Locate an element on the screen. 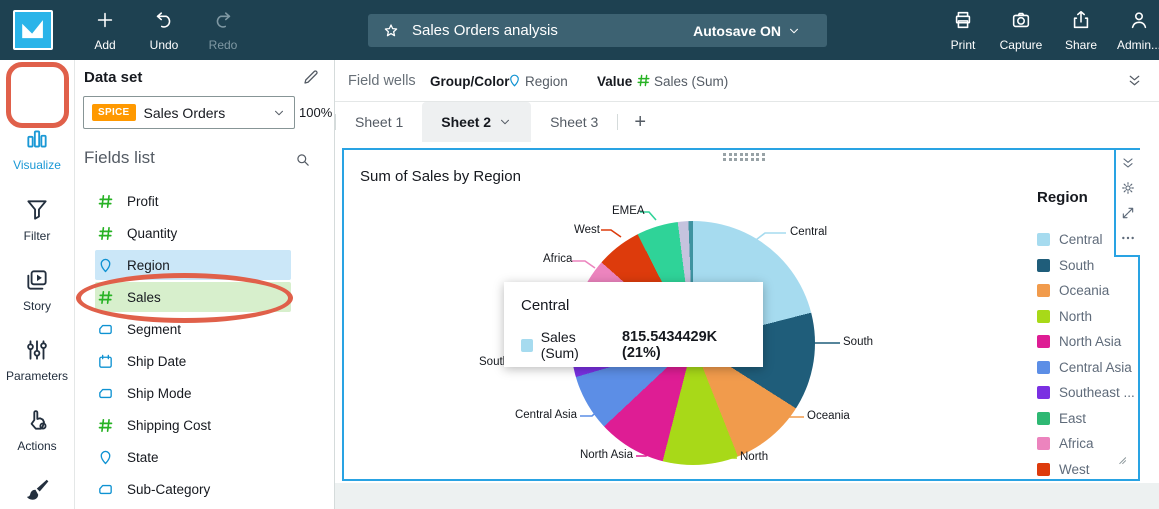 The height and width of the screenshot is (509, 1159). redo-button: Redo is located at coordinates (223, 30).